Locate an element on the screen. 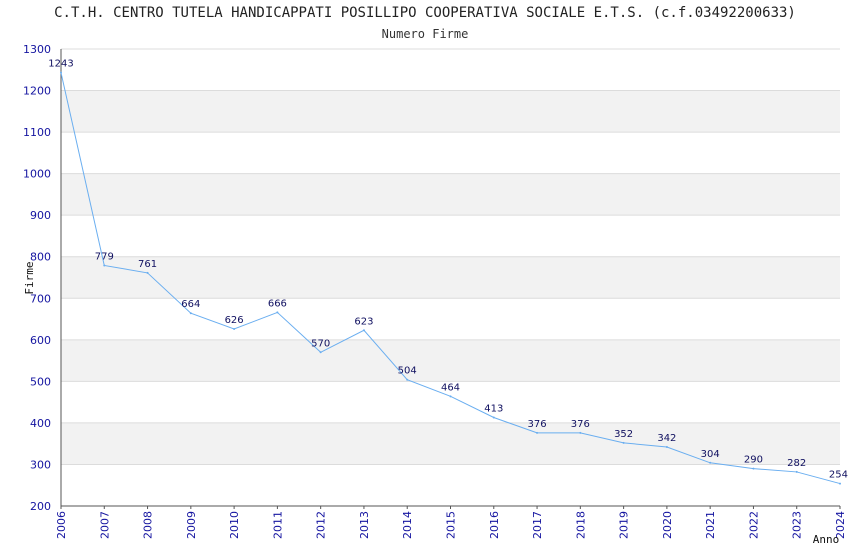  y-tick-label: 300 is located at coordinates (40, 464).